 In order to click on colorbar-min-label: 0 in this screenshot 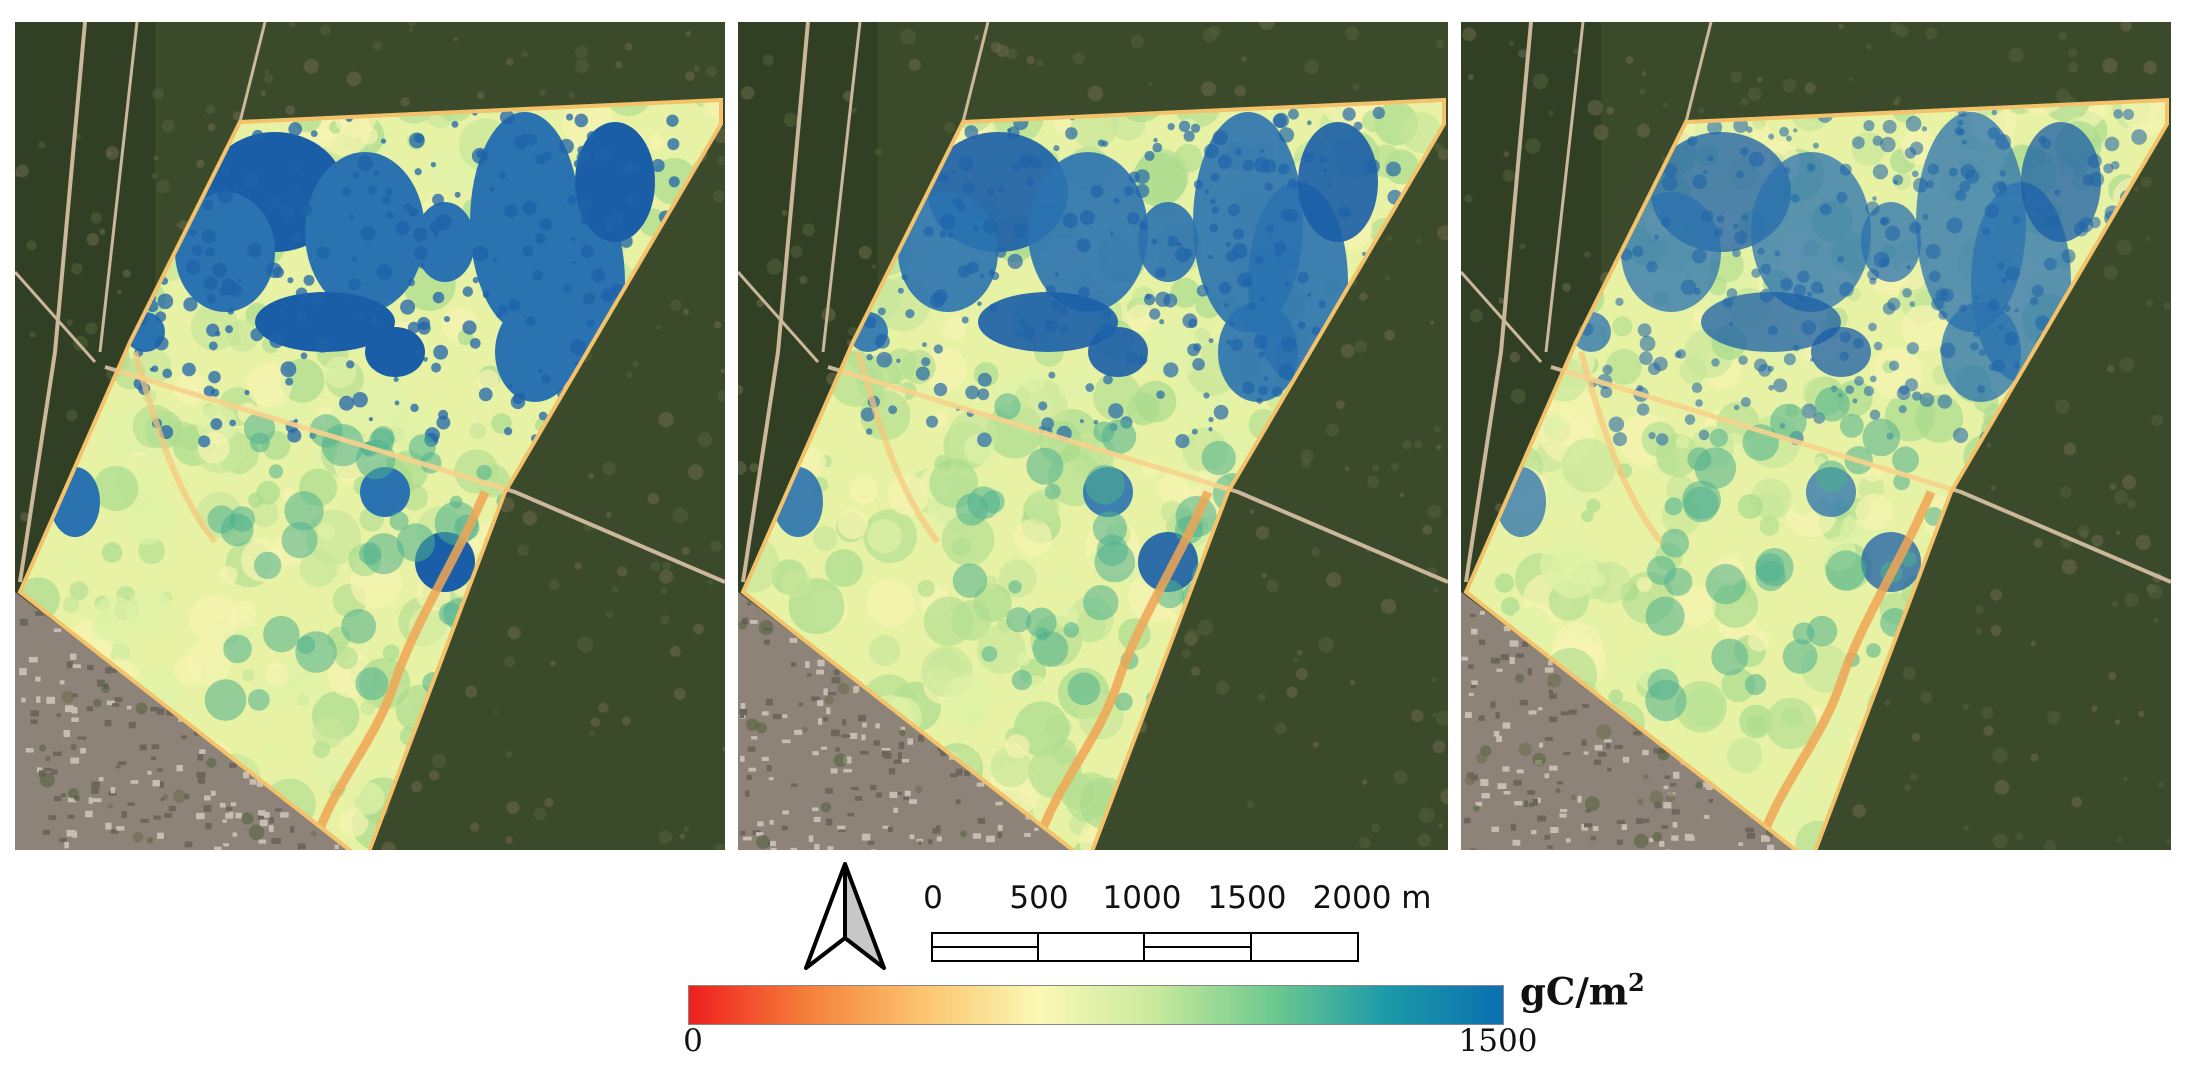, I will do `click(693, 1041)`.